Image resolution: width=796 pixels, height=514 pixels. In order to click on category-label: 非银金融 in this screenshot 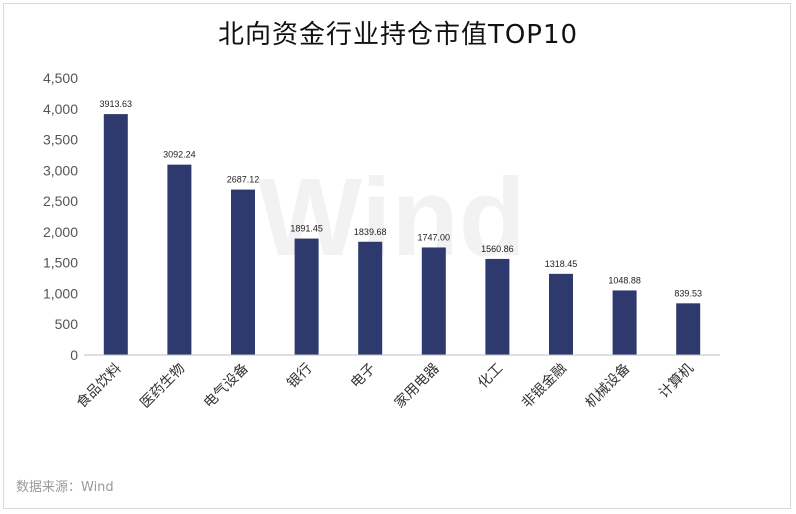, I will do `click(544, 386)`.